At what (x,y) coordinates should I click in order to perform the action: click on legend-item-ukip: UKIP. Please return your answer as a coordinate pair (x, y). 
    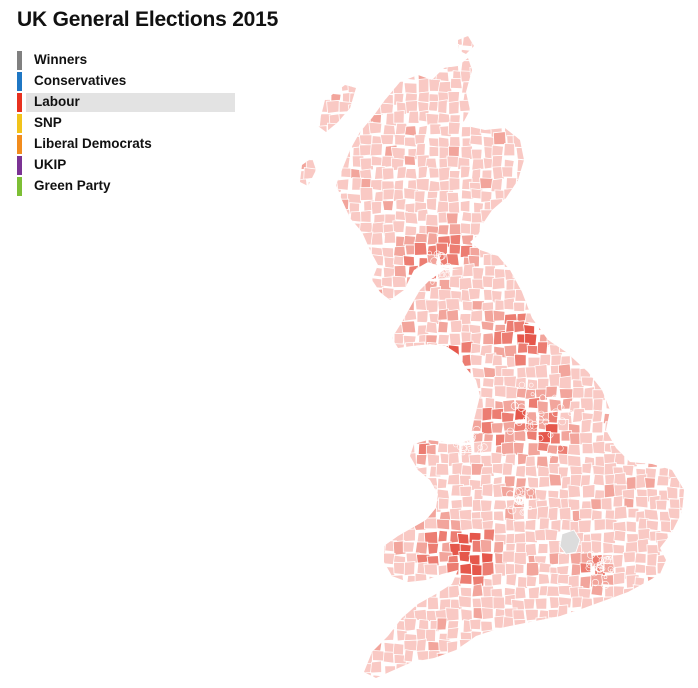
    Looking at the image, I should click on (126, 165).